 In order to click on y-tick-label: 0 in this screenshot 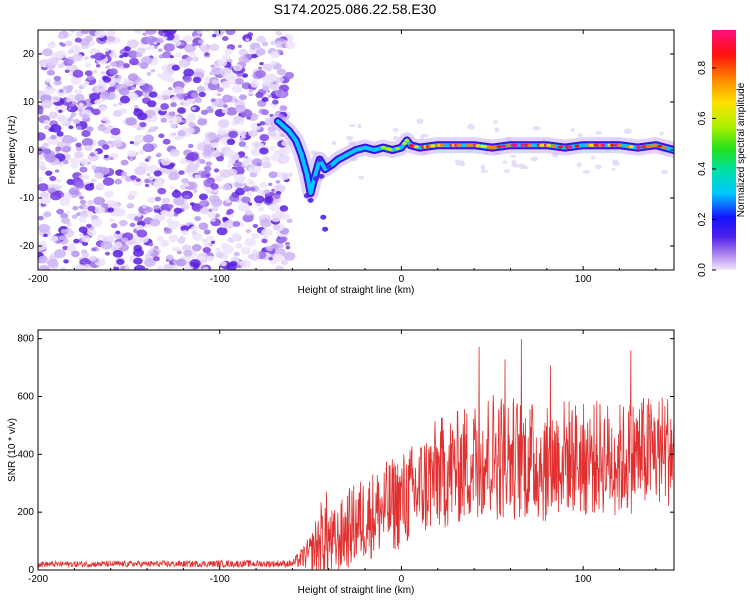, I will do `click(31, 150)`.